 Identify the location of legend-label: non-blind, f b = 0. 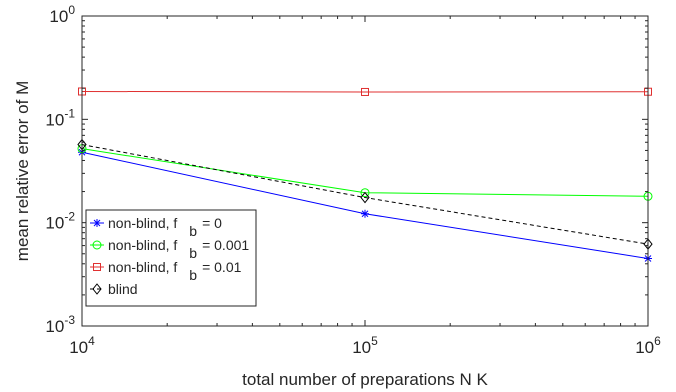
(165, 227).